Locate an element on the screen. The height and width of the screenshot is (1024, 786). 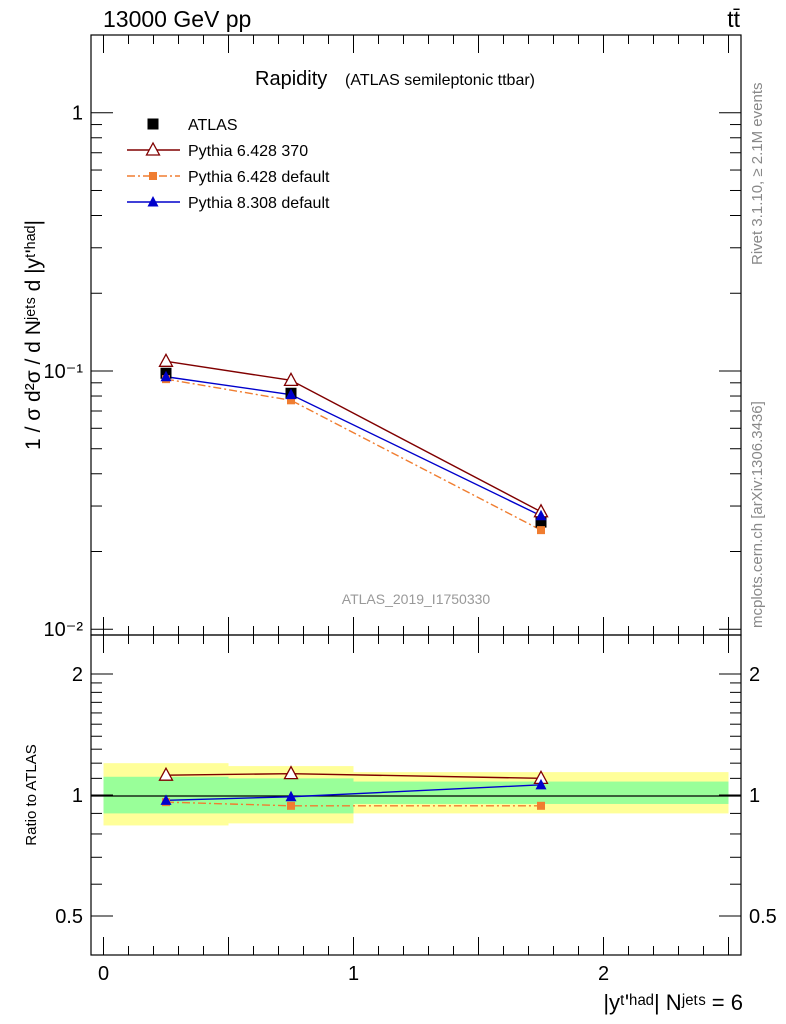
x-tick-label: 1 is located at coordinates (353, 974).